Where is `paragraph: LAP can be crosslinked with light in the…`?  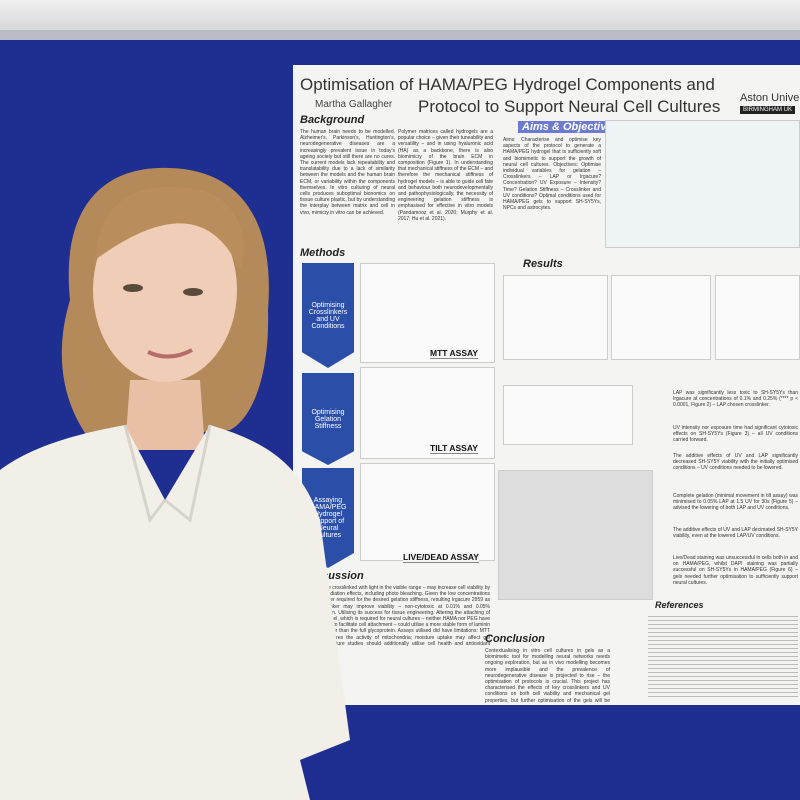
paragraph: LAP can be crosslinked with light in the… is located at coordinates (397, 619).